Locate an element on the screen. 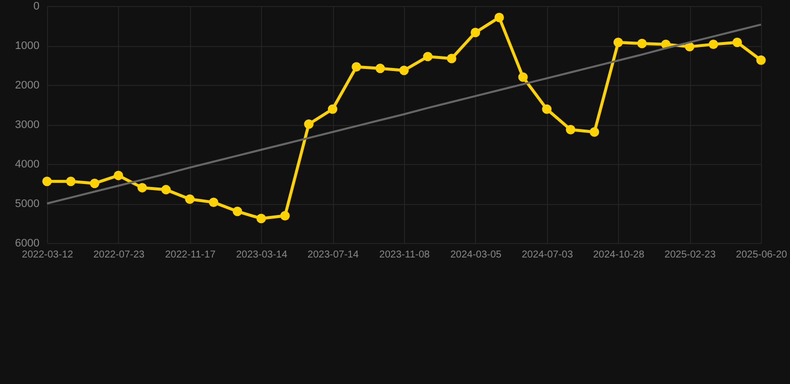 This screenshot has width=790, height=384. x-tick-label: 2024-03-05 is located at coordinates (476, 255).